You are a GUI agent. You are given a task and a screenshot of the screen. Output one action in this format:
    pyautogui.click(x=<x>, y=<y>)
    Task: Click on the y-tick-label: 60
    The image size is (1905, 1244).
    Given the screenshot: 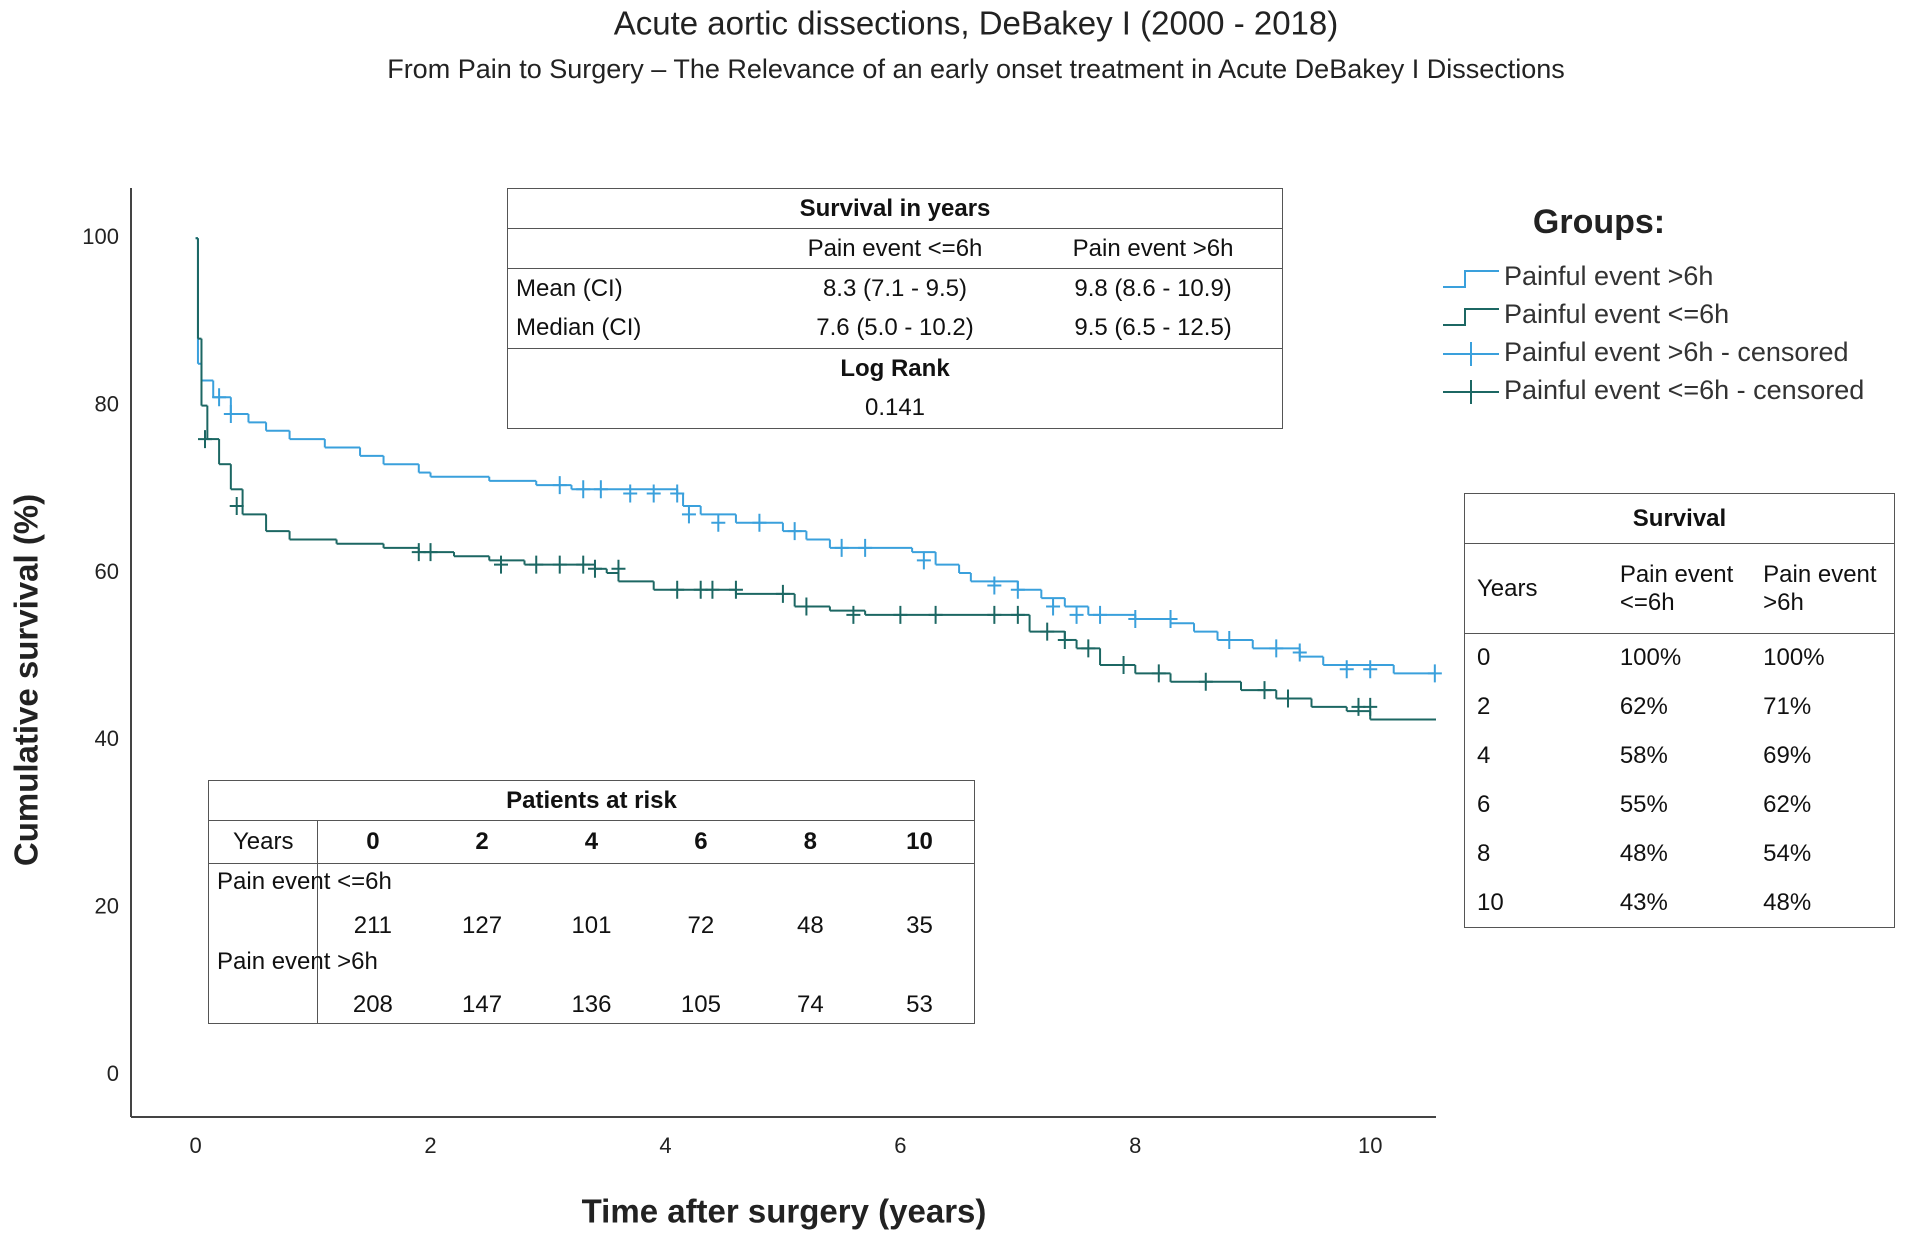 What is the action you would take?
    pyautogui.click(x=107, y=571)
    